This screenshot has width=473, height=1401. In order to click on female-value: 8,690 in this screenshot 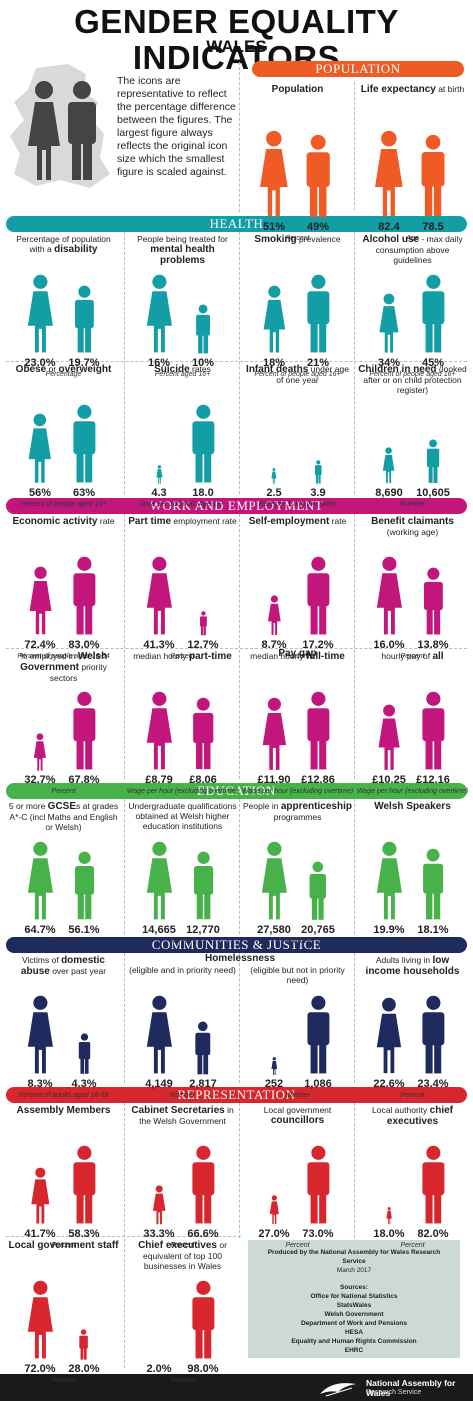, I will do `click(389, 493)`.